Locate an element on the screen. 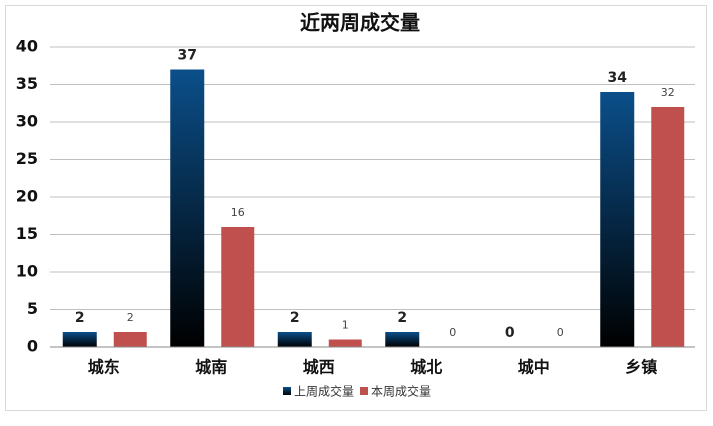 The image size is (713, 426). y-tick-label: 15 is located at coordinates (27, 233).